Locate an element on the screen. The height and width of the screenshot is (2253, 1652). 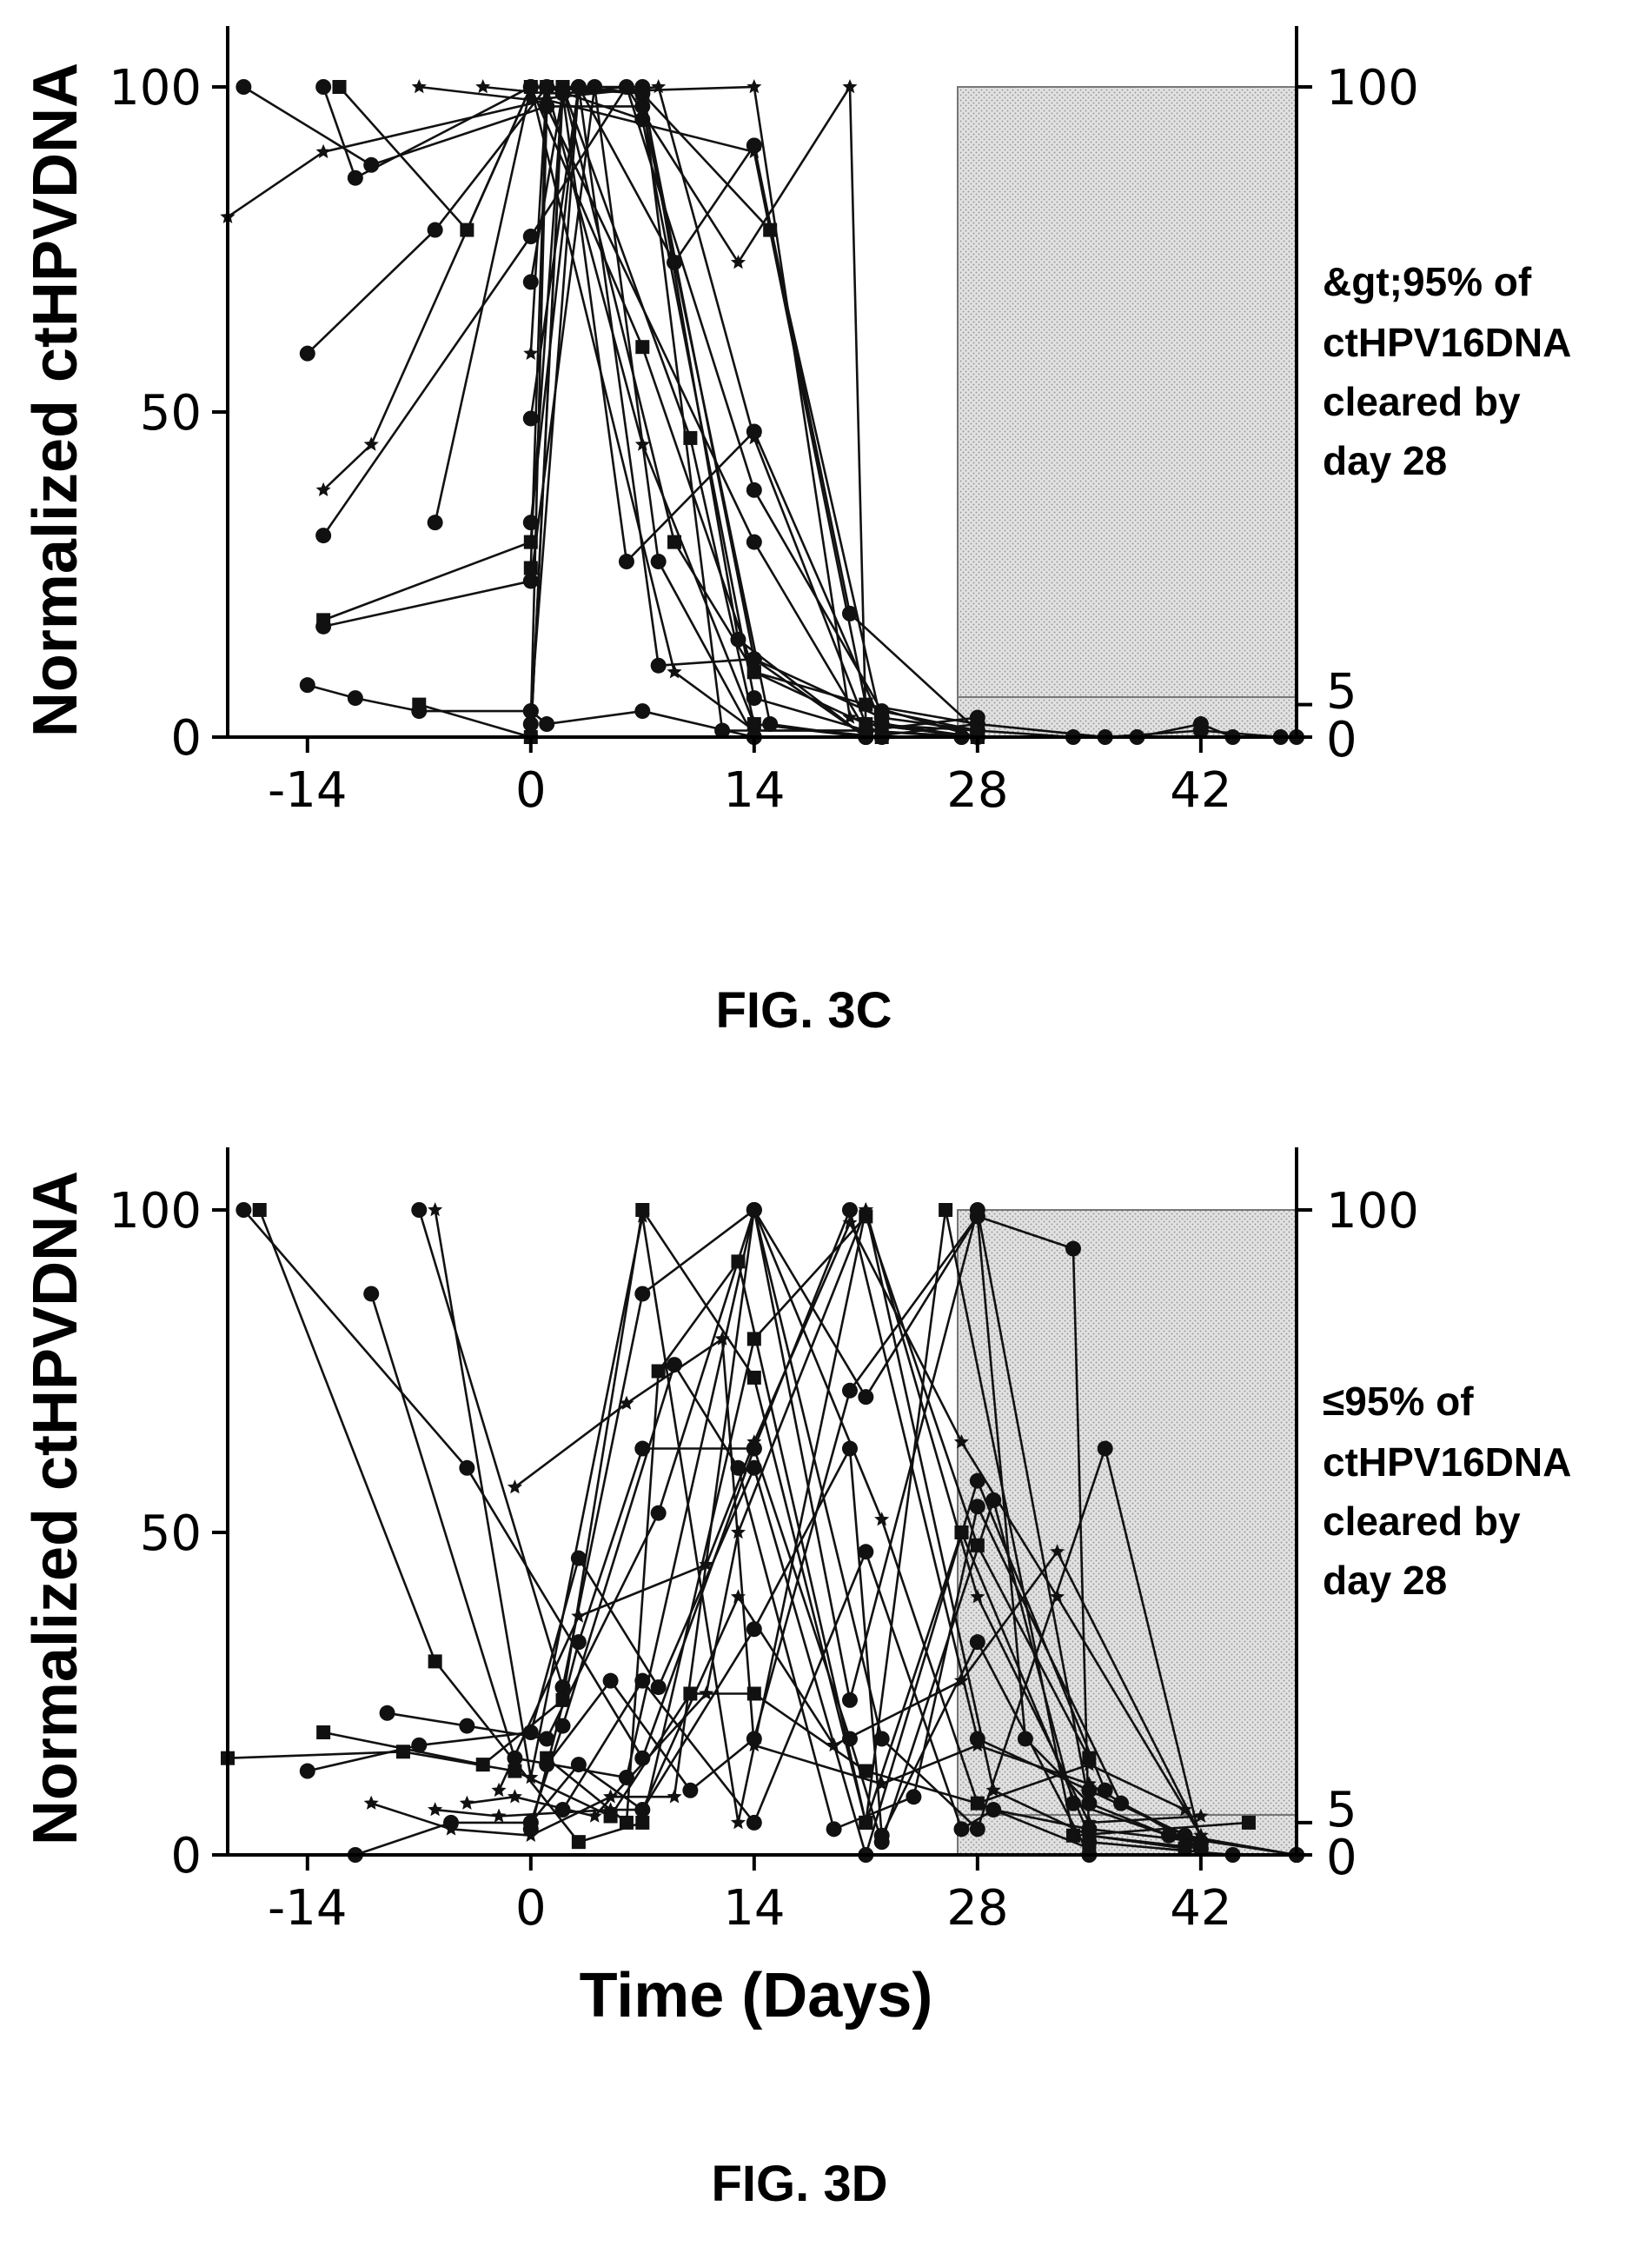
y-tick-label: 100 is located at coordinates (155, 1211).